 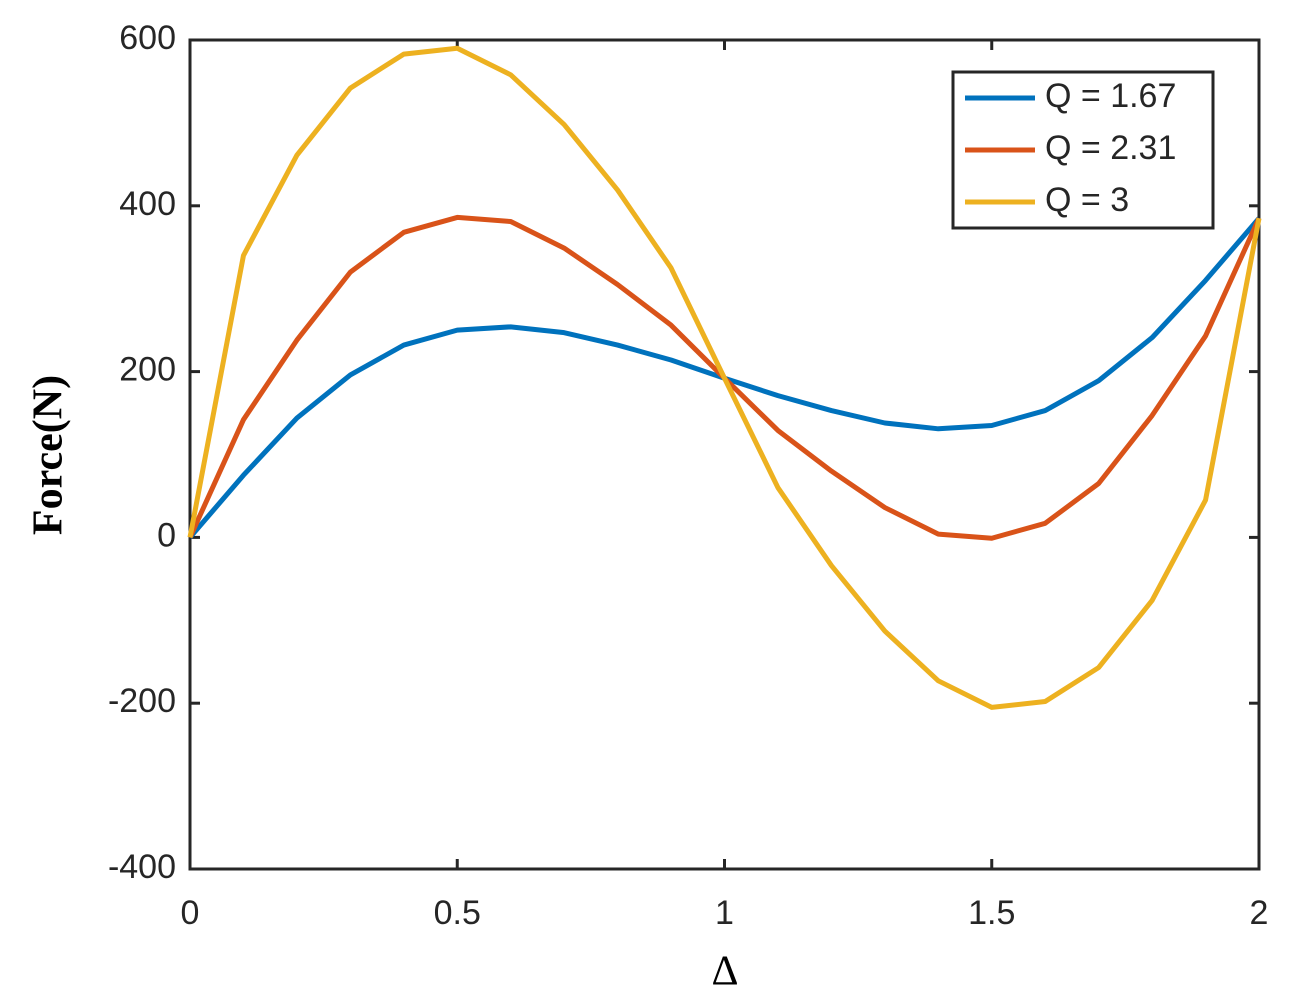 What do you see at coordinates (147, 38) in the screenshot?
I see `y-tick-label: 600` at bounding box center [147, 38].